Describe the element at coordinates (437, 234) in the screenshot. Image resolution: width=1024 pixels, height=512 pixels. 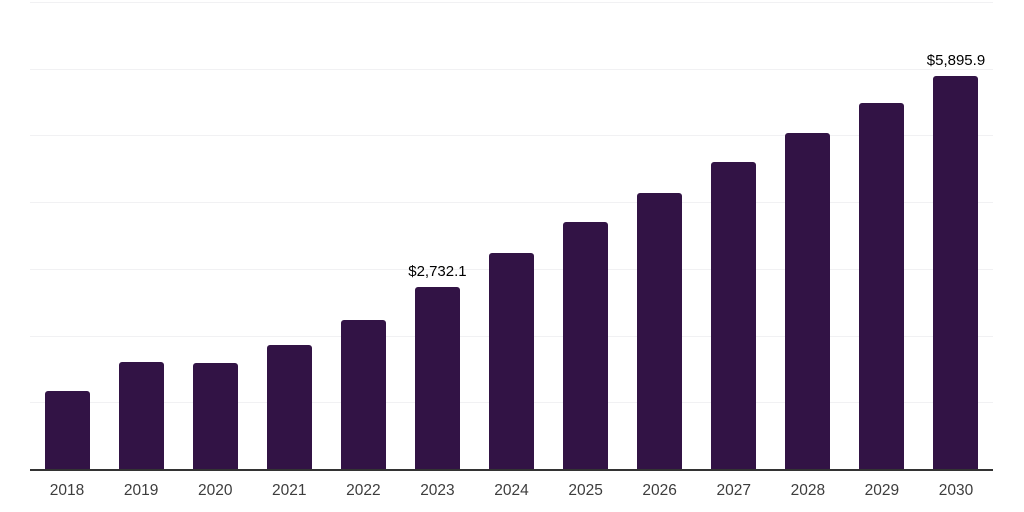
I see `bar-slot-2023: $2,732.1` at that location.